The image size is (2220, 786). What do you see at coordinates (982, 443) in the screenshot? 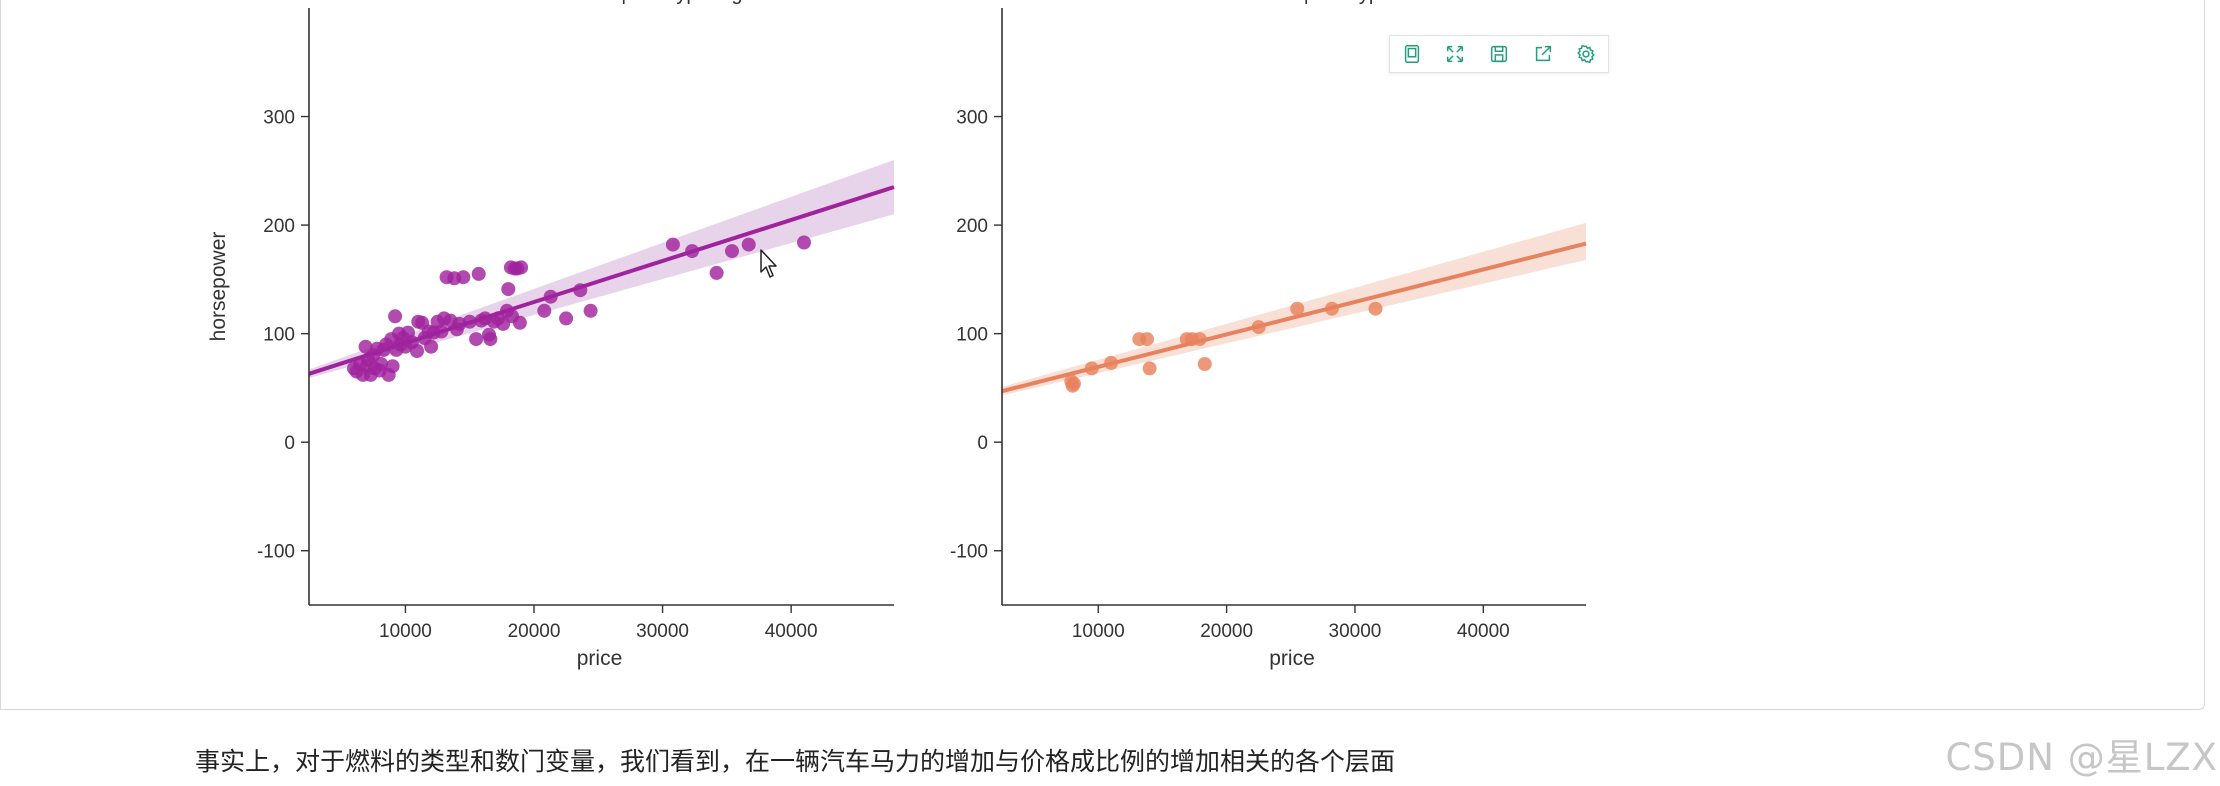
I see `chart-2-y-tick-label: 0` at bounding box center [982, 443].